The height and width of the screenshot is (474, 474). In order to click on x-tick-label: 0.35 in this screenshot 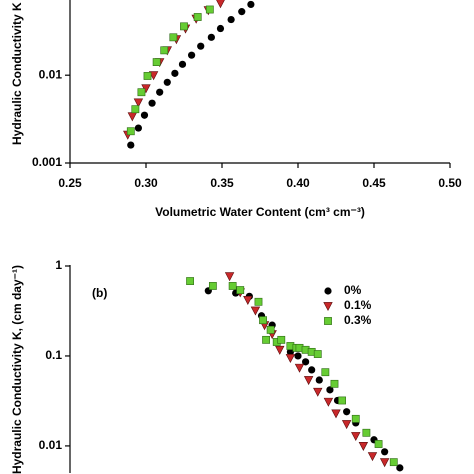, I will do `click(222, 183)`.